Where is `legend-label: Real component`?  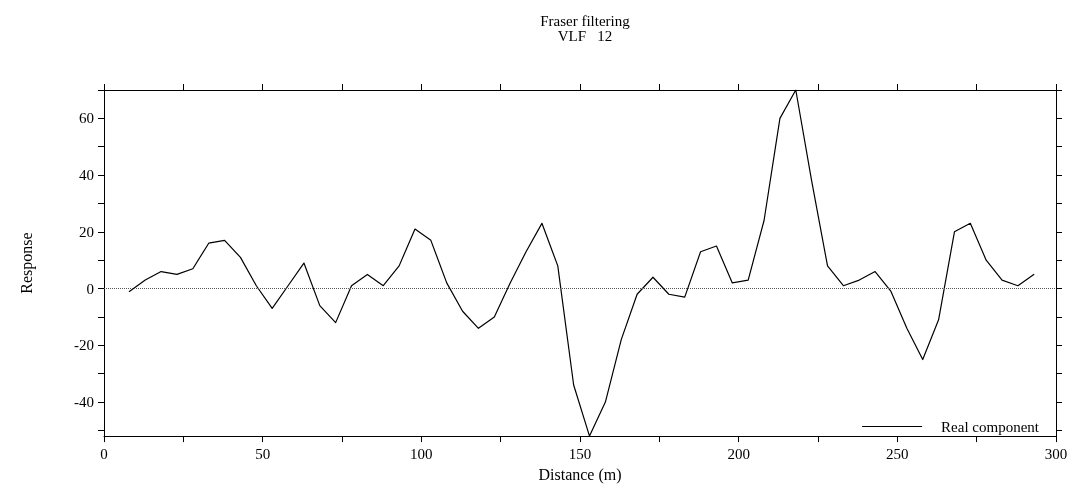
legend-label: Real component is located at coordinates (990, 426).